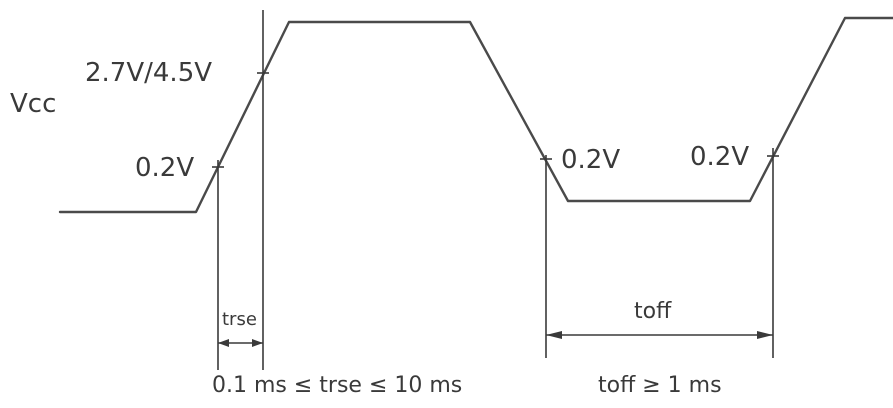  Describe the element at coordinates (164, 168) in the screenshot. I see `rise-low-threshold-label: 0.2V` at that location.